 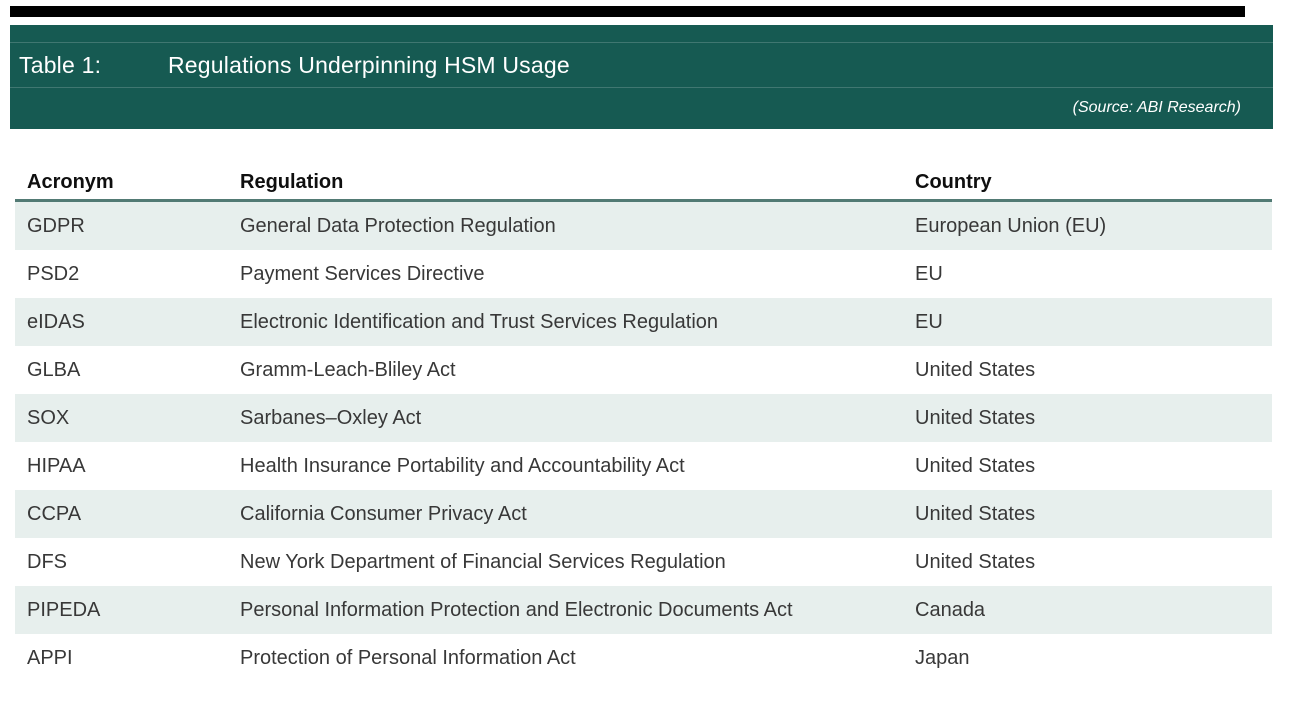 What do you see at coordinates (408, 657) in the screenshot?
I see `cell-regulation: Protection of Personal Information Act` at bounding box center [408, 657].